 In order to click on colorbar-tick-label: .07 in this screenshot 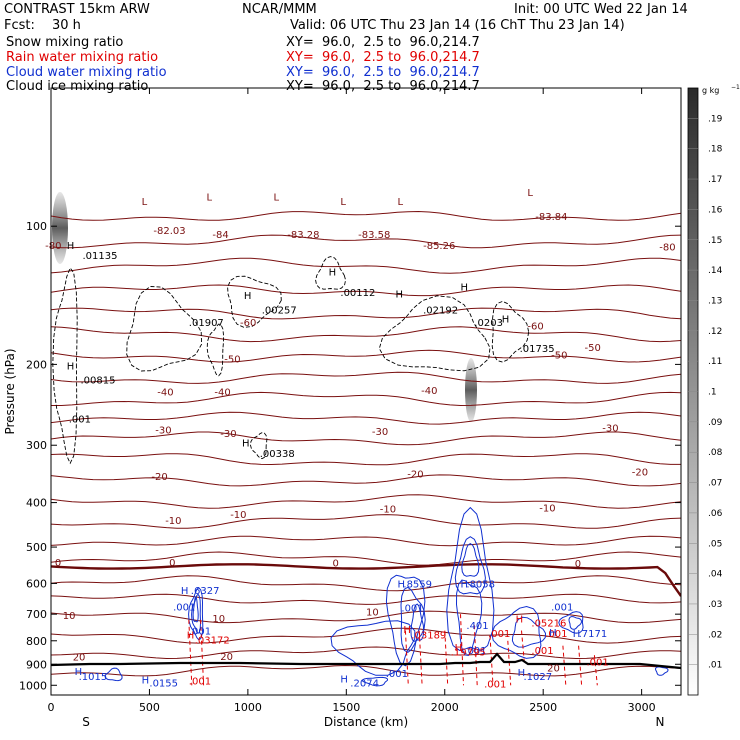, I will do `click(715, 484)`.